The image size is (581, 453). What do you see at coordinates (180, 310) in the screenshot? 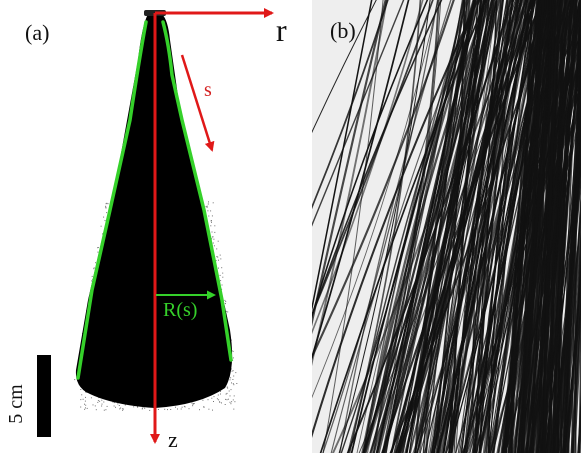
I see `radius-label: R(s)` at bounding box center [180, 310].